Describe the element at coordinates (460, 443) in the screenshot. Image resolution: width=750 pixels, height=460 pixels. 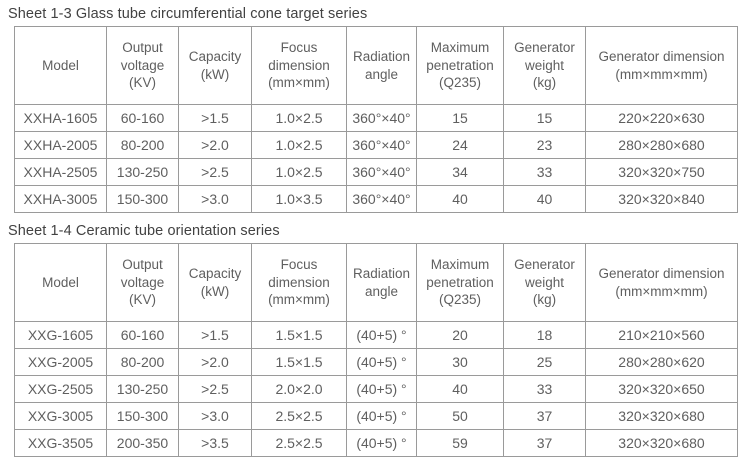
I see `cell-maximum-penetration: 59` at that location.